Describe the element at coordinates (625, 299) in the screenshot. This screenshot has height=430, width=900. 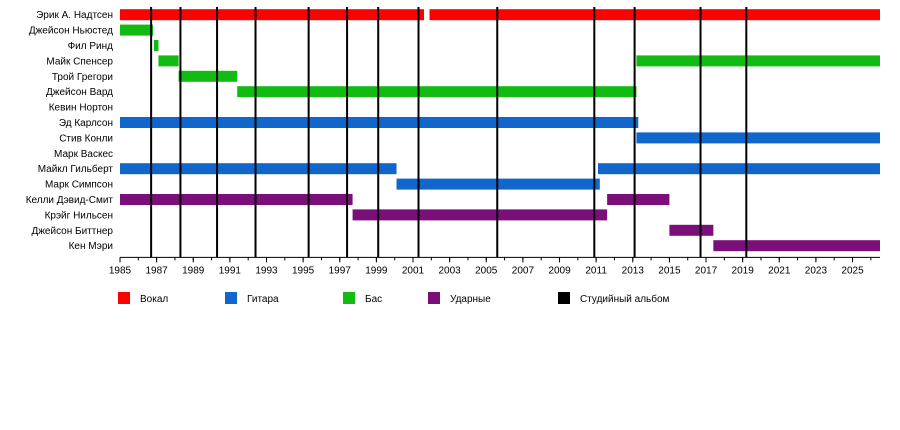
I see `legend-label-album: Студийный альбом` at that location.